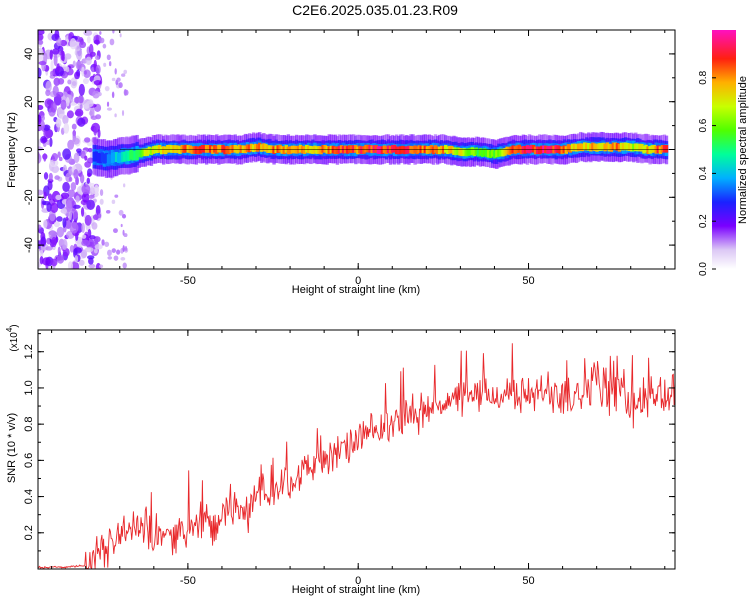 The width and height of the screenshot is (750, 600). What do you see at coordinates (29, 351) in the screenshot?
I see `y-tick-label: 1.2` at bounding box center [29, 351].